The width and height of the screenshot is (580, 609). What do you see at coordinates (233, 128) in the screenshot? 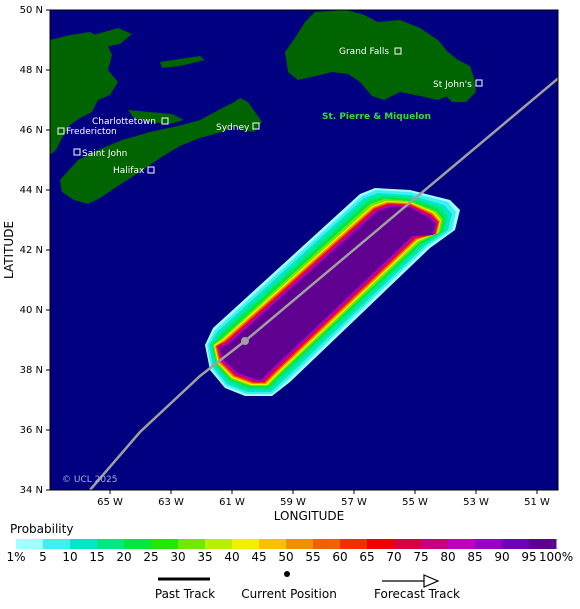
I see `label-sydney: Sydney` at bounding box center [233, 128].